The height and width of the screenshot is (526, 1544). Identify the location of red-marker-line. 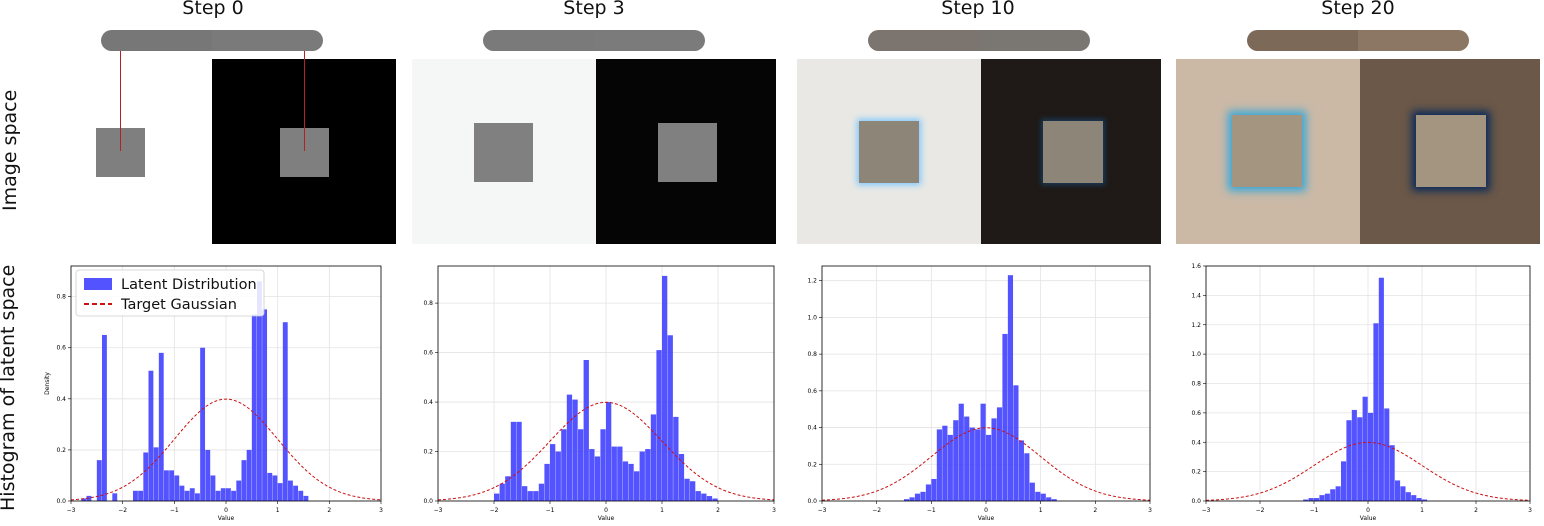
(304, 101).